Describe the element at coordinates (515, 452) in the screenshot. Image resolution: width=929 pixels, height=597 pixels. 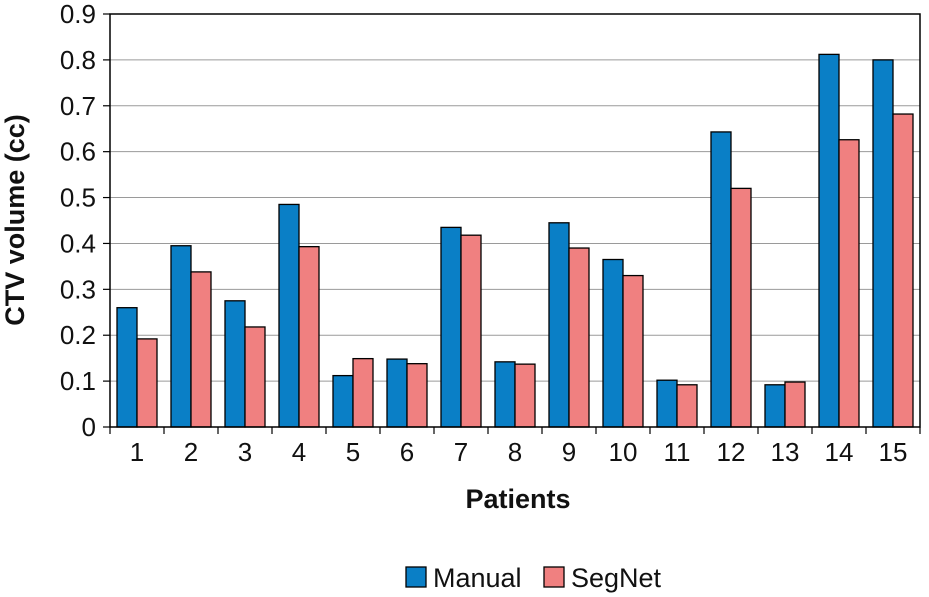
I see `x-tick-label: 8` at that location.